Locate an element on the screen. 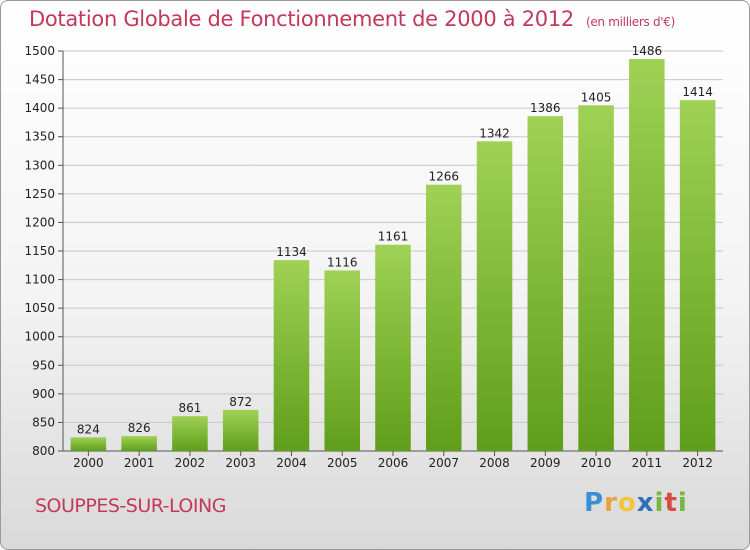 The width and height of the screenshot is (750, 550). x-tick-label-2001: 2001 is located at coordinates (139, 463).